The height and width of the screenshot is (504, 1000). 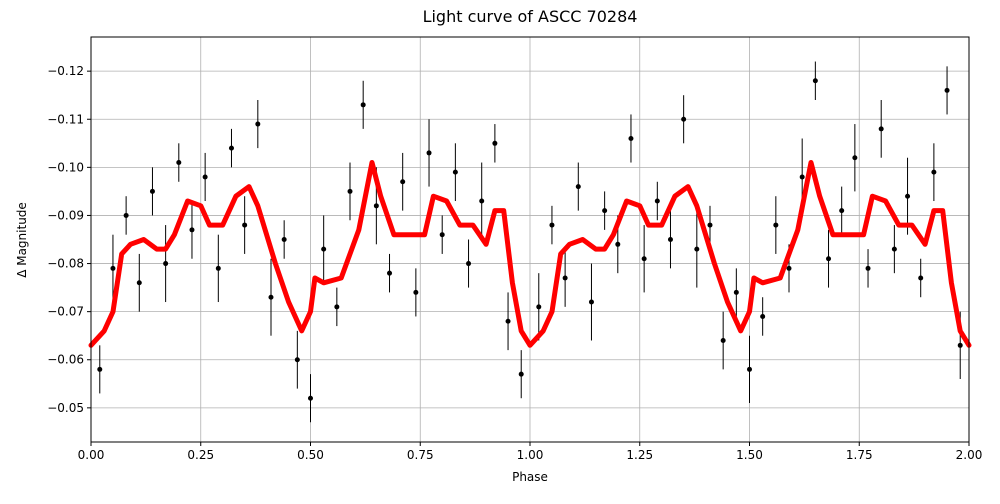 I want to click on y-tick-label: −0.10, so click(x=65, y=167).